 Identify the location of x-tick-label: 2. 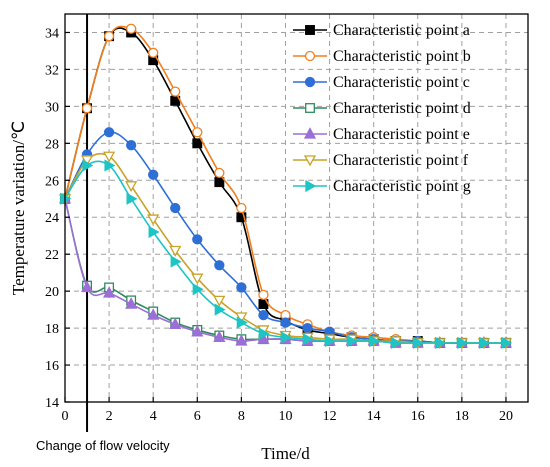
(109, 416).